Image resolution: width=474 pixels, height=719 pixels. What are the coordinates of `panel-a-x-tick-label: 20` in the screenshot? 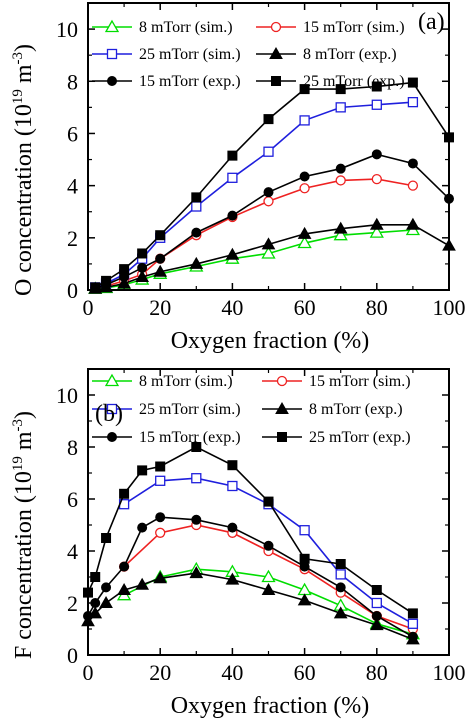 It's located at (160, 307).